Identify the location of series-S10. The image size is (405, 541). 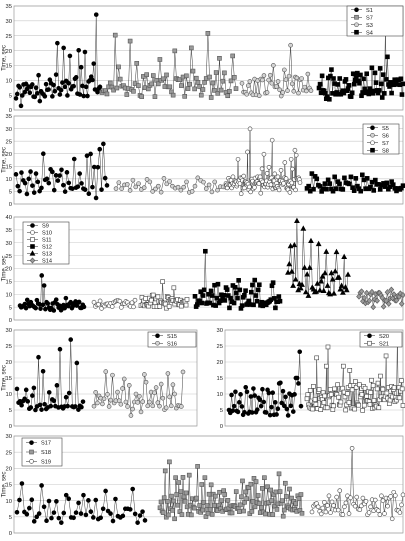
(114, 304).